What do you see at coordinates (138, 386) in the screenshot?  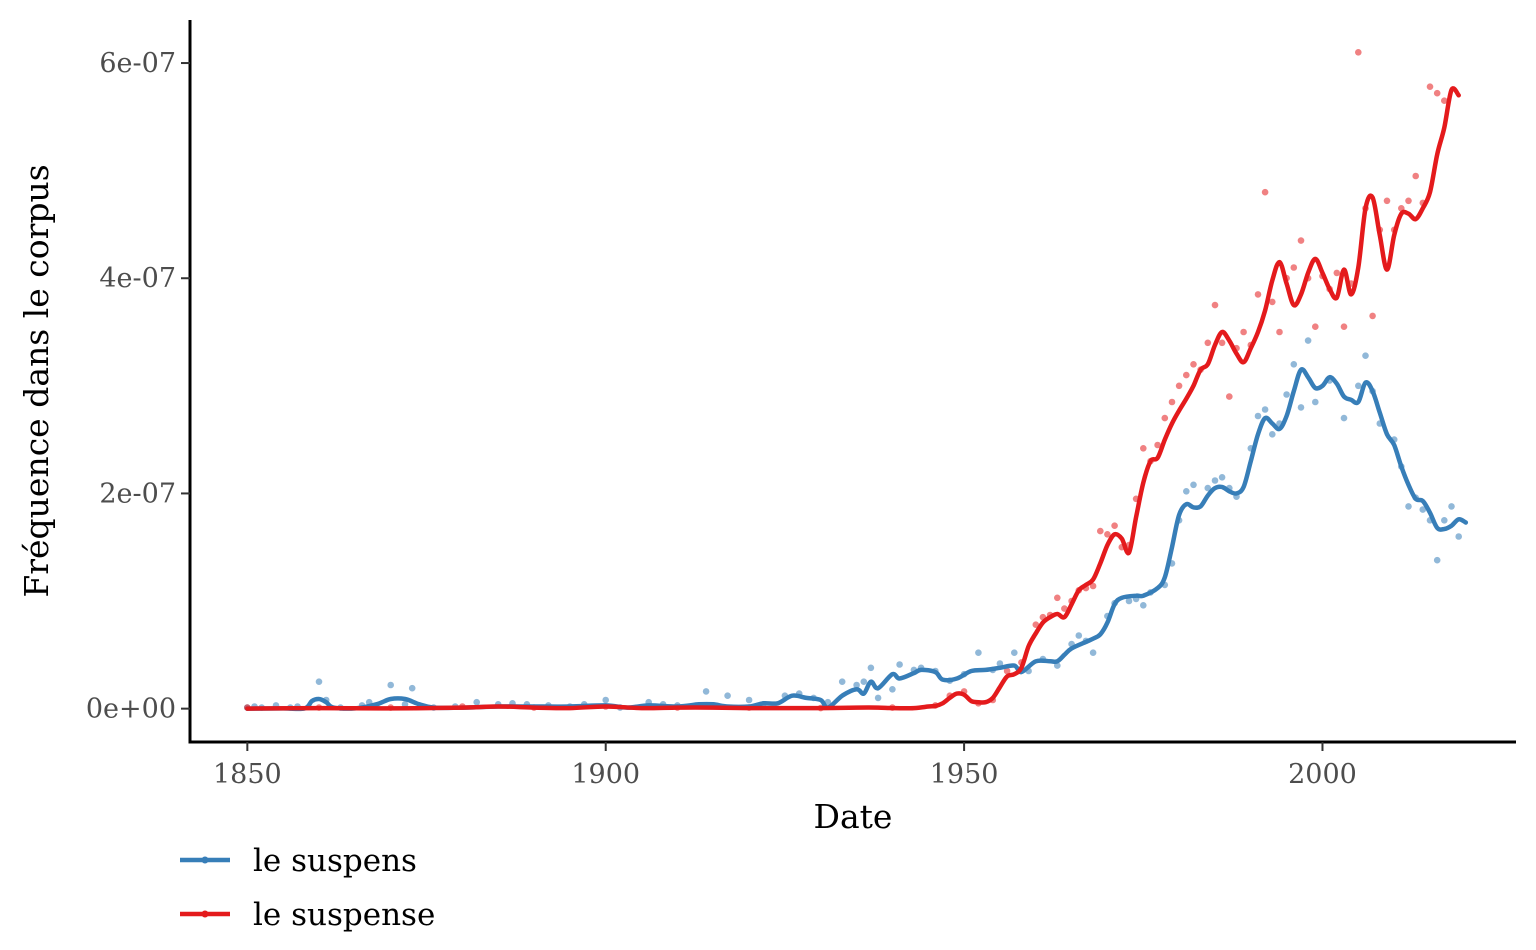 I see `y-axis-ticks: 0e+00 2e-07 4e-07 6e-07` at bounding box center [138, 386].